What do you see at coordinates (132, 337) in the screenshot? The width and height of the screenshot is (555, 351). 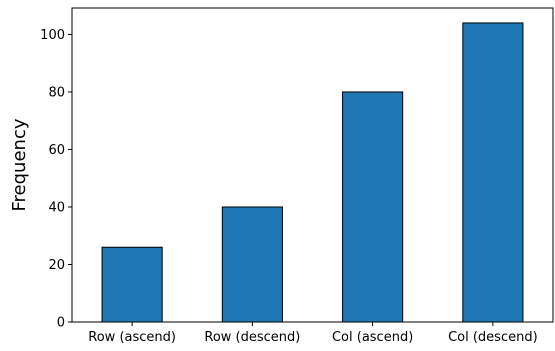 I see `x-tick-label-0: Row (ascend)` at bounding box center [132, 337].